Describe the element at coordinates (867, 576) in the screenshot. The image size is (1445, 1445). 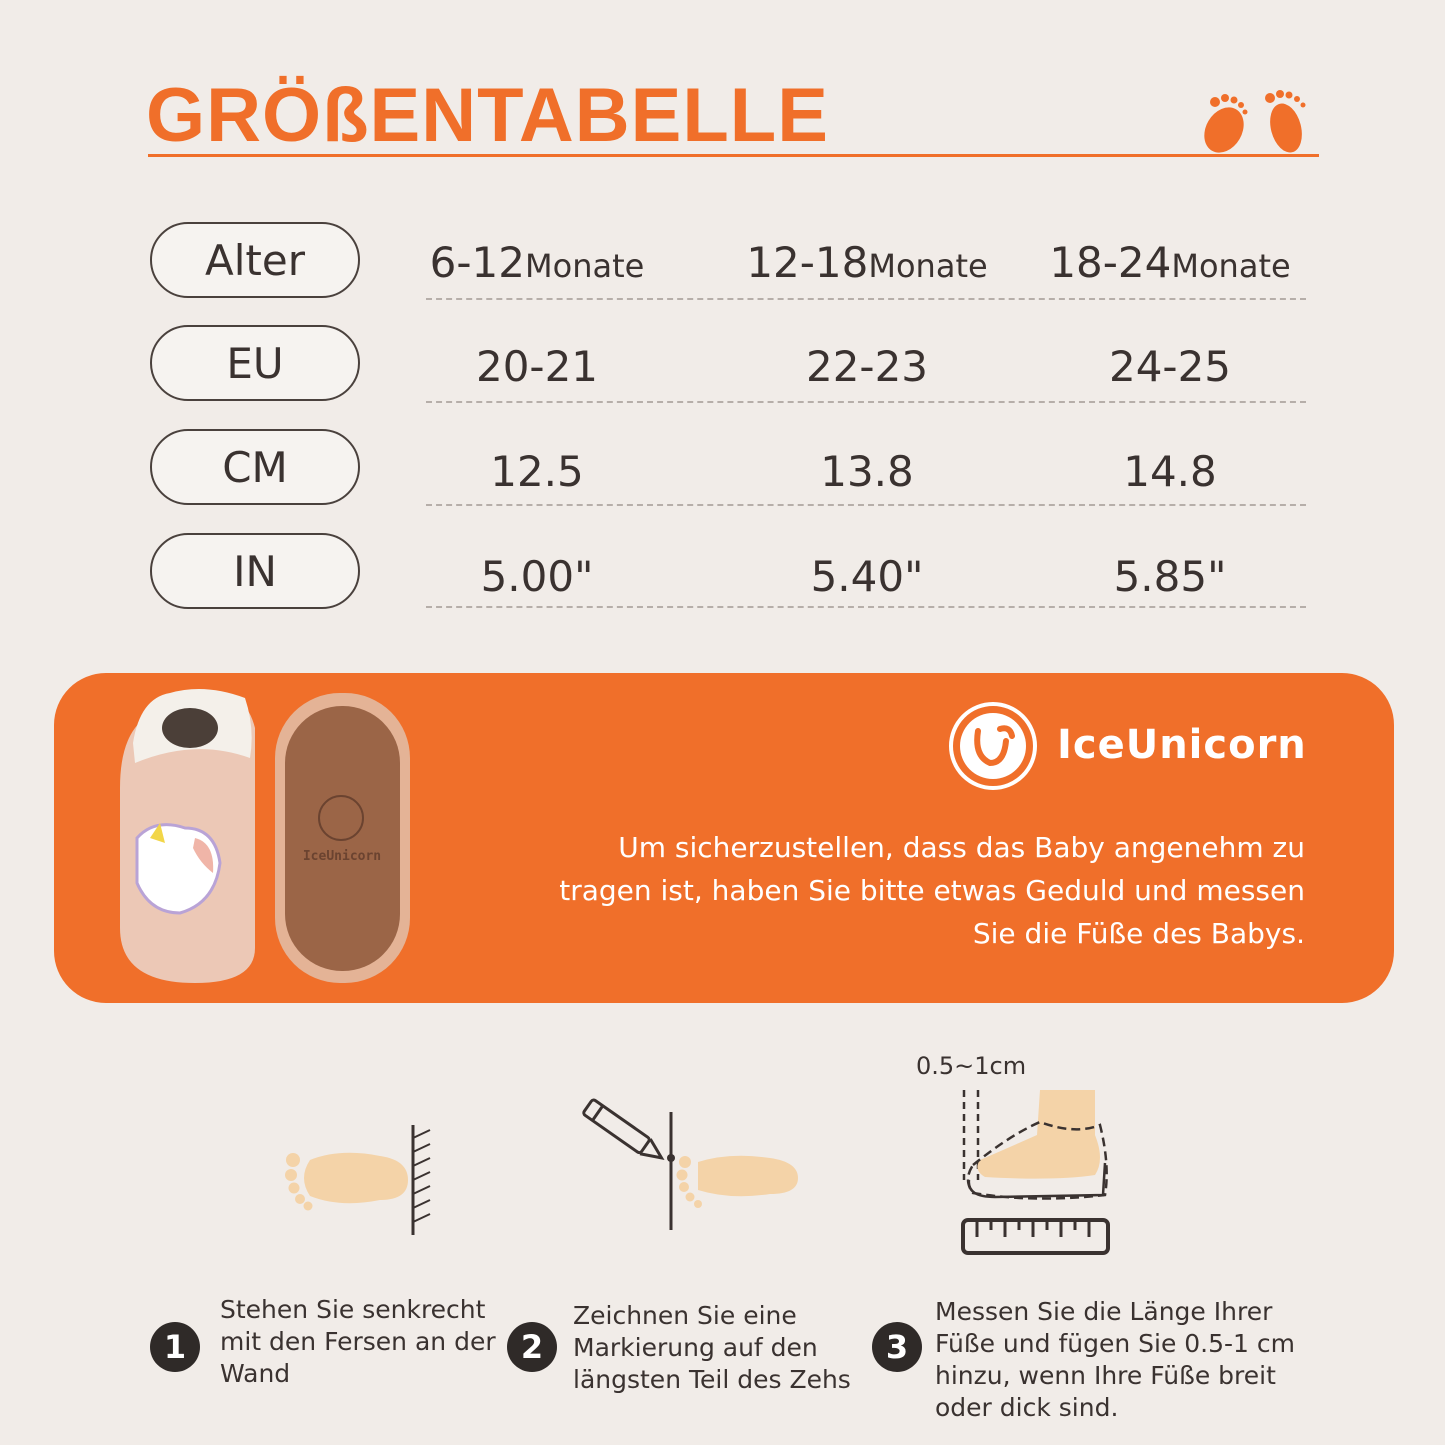
I see `in-cell: 5.40"` at that location.